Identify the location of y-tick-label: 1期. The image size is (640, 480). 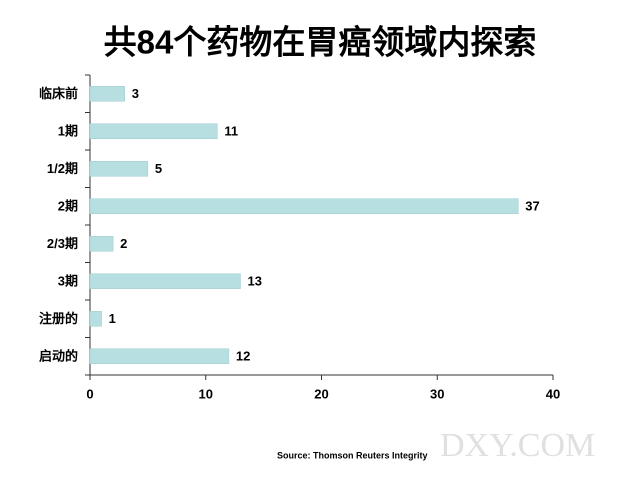
(68, 131).